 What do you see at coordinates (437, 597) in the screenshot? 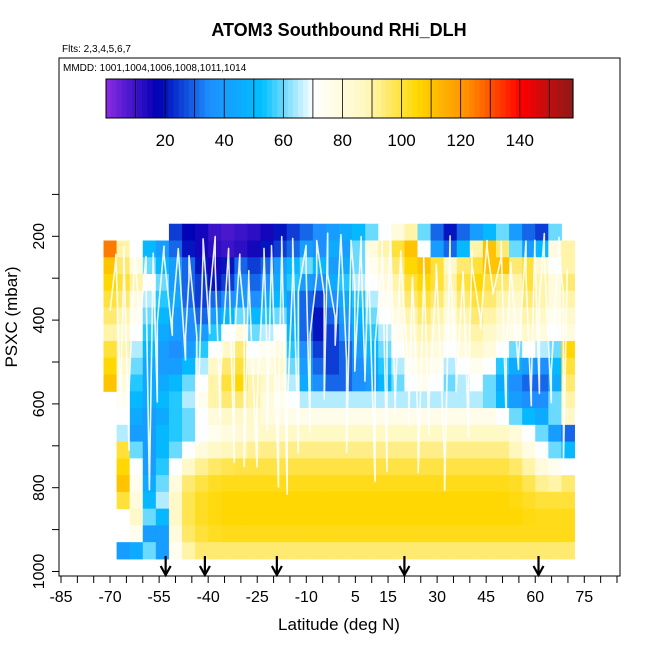
I see `x-tick-label: 30` at bounding box center [437, 597].